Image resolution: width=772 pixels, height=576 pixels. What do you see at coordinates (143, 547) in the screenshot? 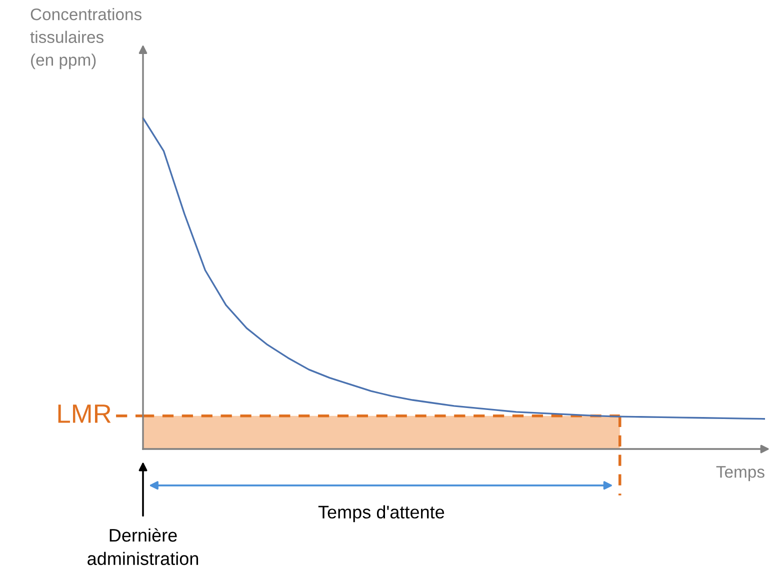
I see `text: Dernière administration` at bounding box center [143, 547].